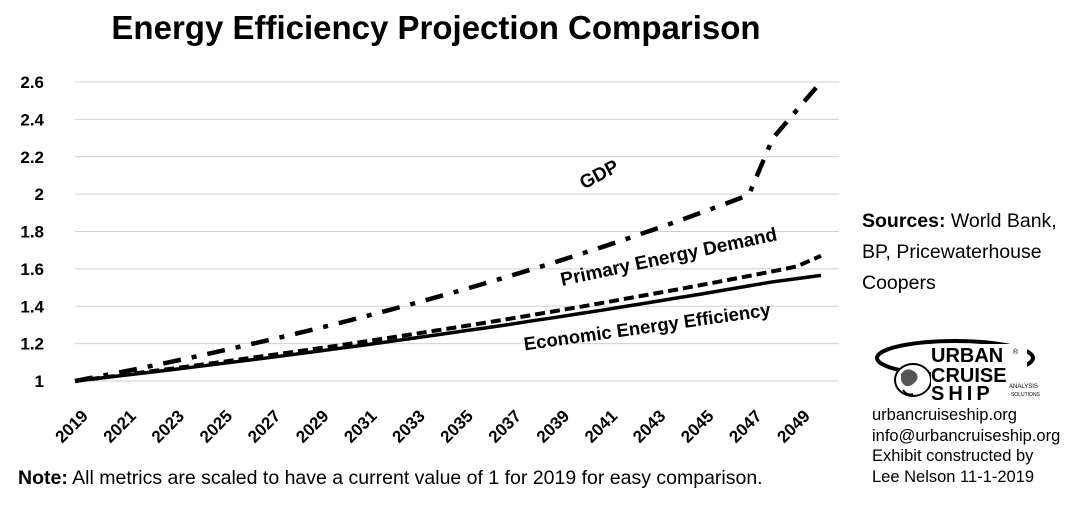 This screenshot has width=1091, height=513. What do you see at coordinates (39, 194) in the screenshot?
I see `y-tick-label: 2` at bounding box center [39, 194].